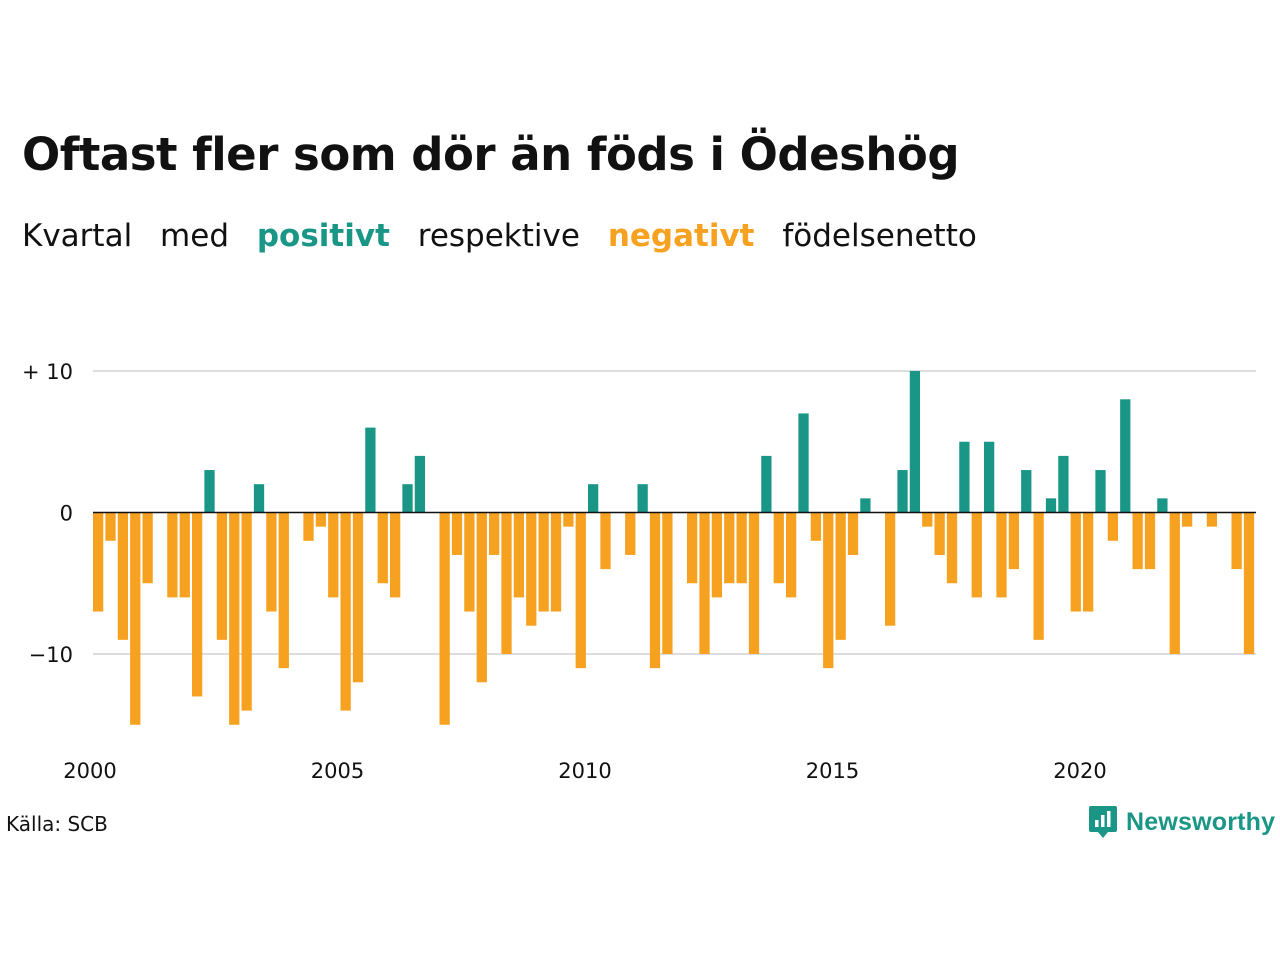 This screenshot has height=960, width=1280. Describe the element at coordinates (681, 236) in the screenshot. I see `subtitle-negative-label: negativt` at that location.